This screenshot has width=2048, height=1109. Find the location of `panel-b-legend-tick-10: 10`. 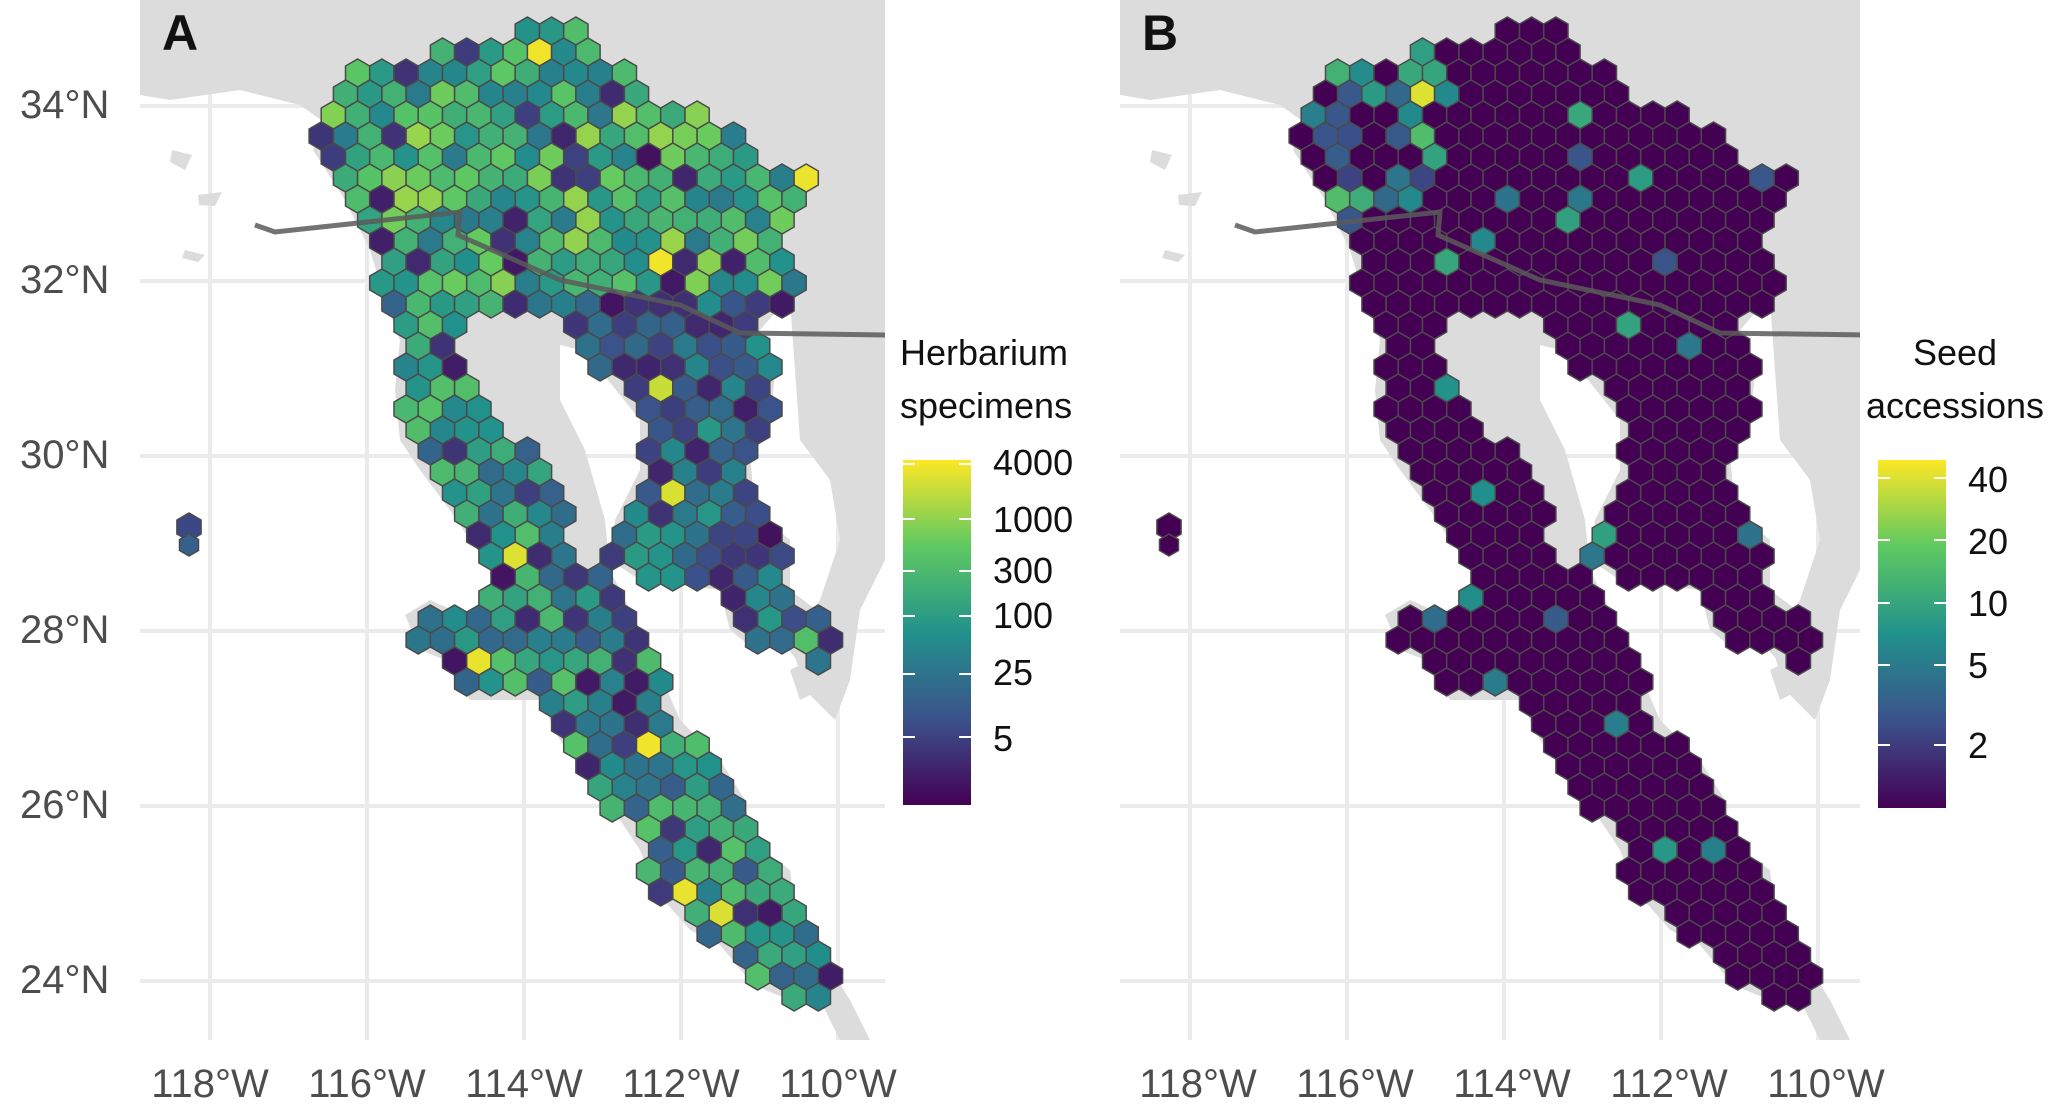

panel-b-legend-tick-10: 10 is located at coordinates (1988, 603).